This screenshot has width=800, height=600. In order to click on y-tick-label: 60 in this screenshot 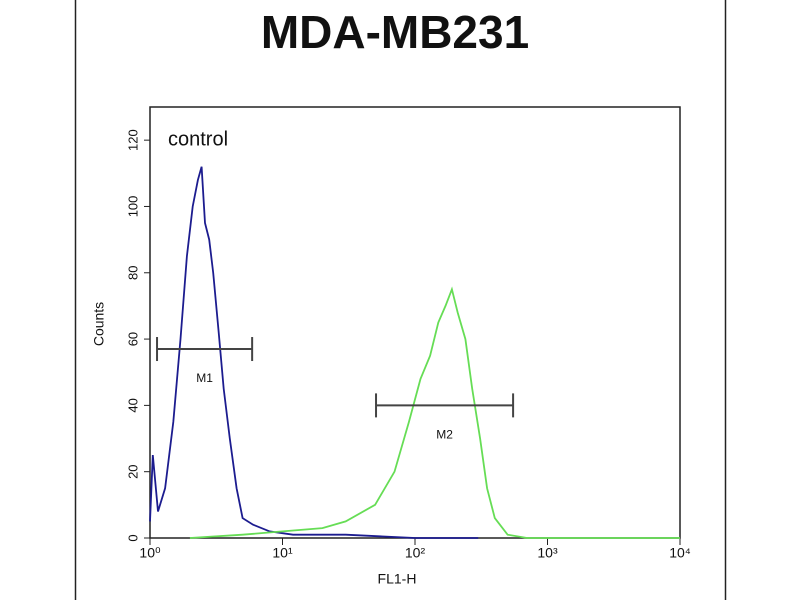, I will do `click(132, 339)`.